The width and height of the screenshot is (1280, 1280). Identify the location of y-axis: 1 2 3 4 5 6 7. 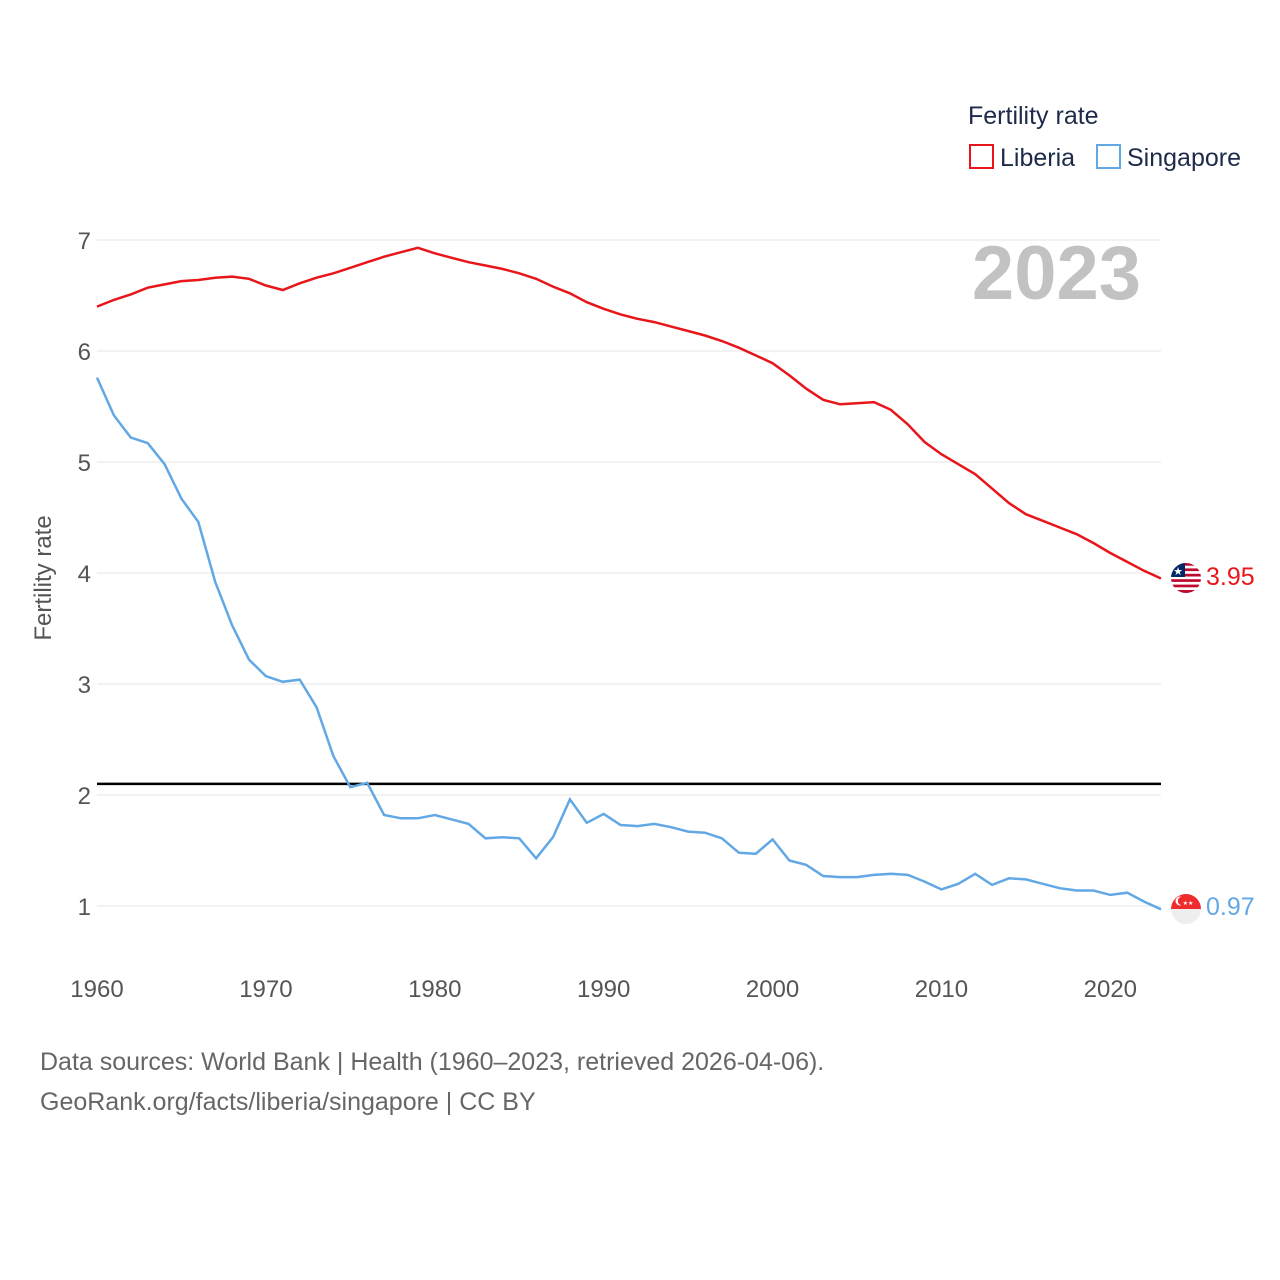
(84, 574).